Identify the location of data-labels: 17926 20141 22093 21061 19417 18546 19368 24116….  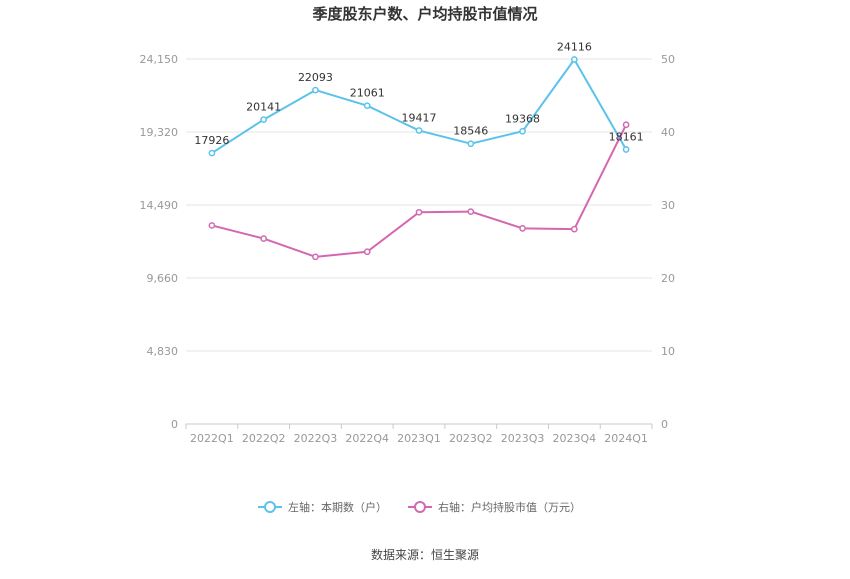
(418, 94).